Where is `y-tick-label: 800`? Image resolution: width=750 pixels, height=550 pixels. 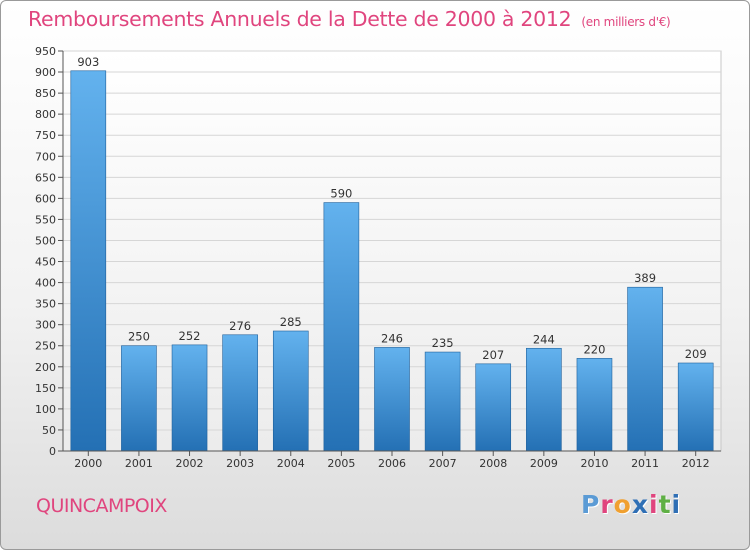
y-tick-label: 800 is located at coordinates (45, 114).